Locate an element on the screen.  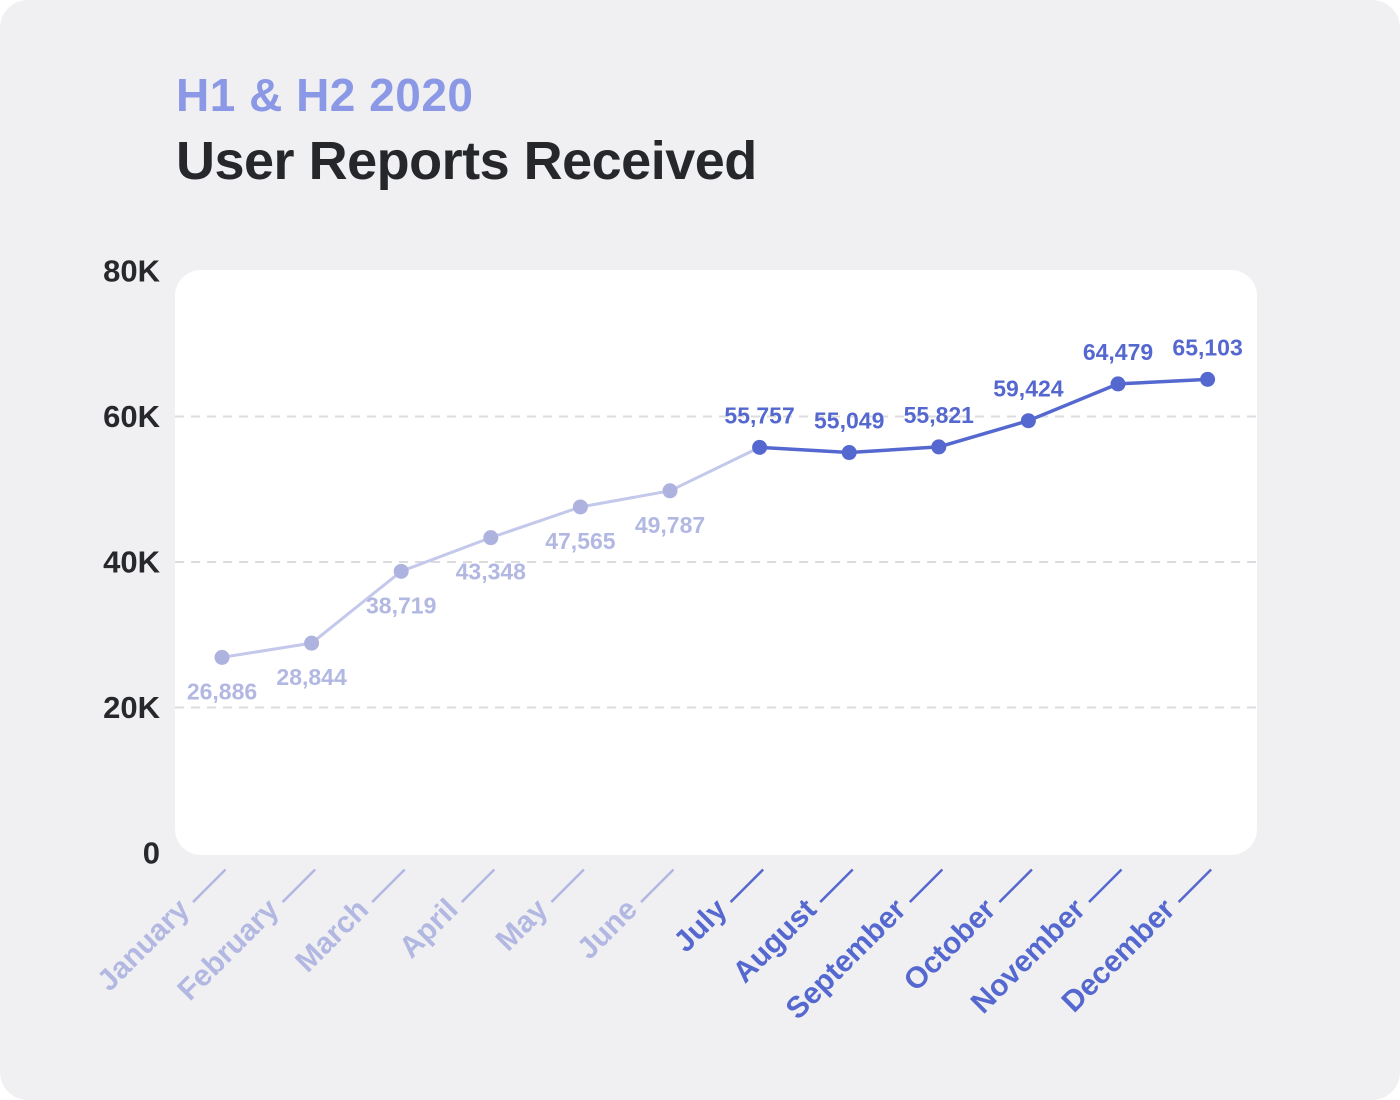
chart-subtitle: H1 & H2 2020 is located at coordinates (325, 95).